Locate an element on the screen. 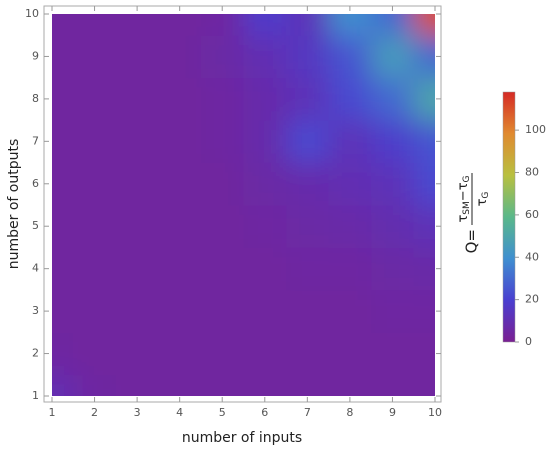 This screenshot has width=550, height=452. colorbar-label-numerator: τSM−τG is located at coordinates (464, 198).